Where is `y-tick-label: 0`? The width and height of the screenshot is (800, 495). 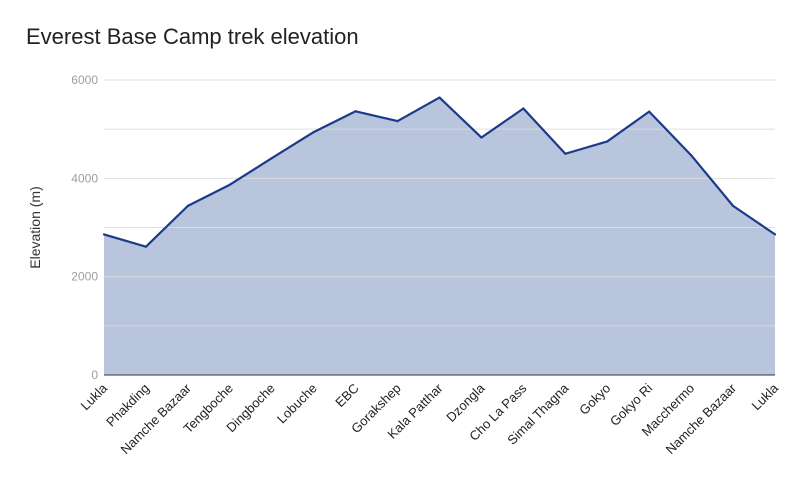 y-tick-label: 0 is located at coordinates (94, 375).